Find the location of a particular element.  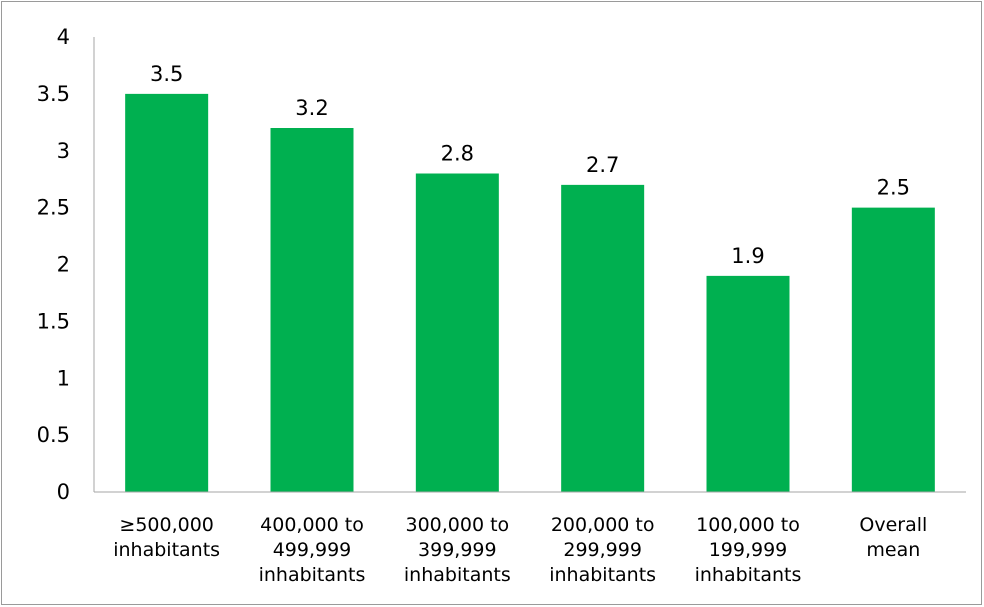

y-tick-label: 0 is located at coordinates (63, 492).